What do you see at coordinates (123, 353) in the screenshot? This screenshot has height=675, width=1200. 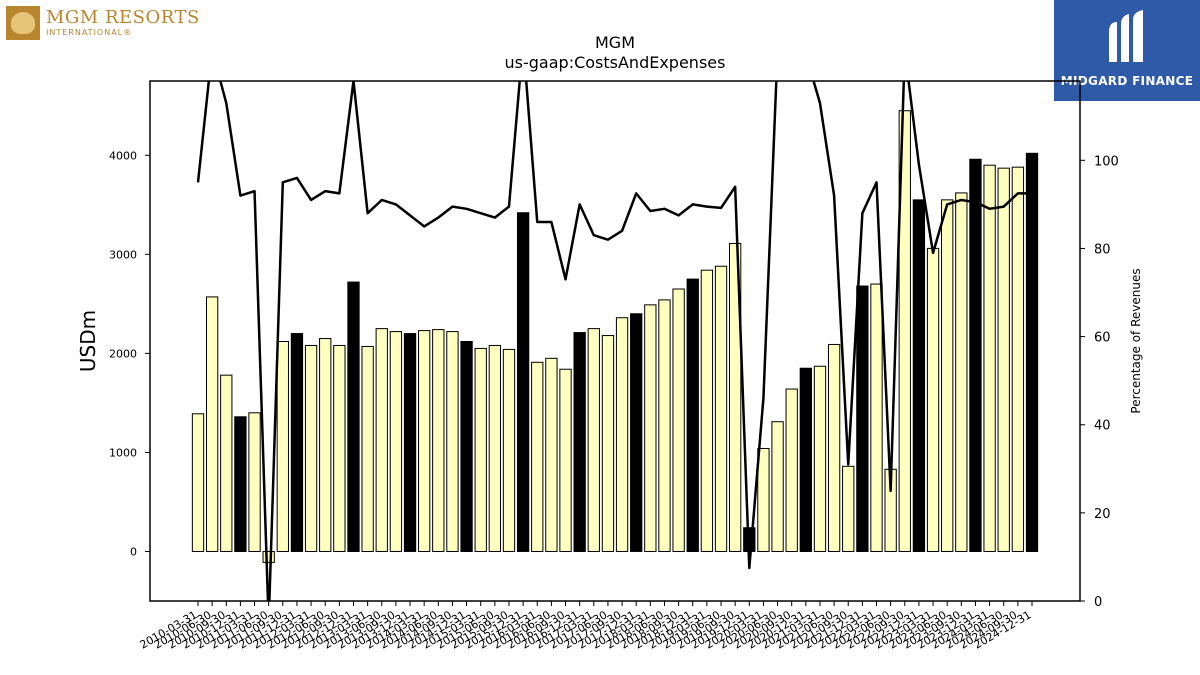 I see `y-tick-label: 2000` at bounding box center [123, 353].